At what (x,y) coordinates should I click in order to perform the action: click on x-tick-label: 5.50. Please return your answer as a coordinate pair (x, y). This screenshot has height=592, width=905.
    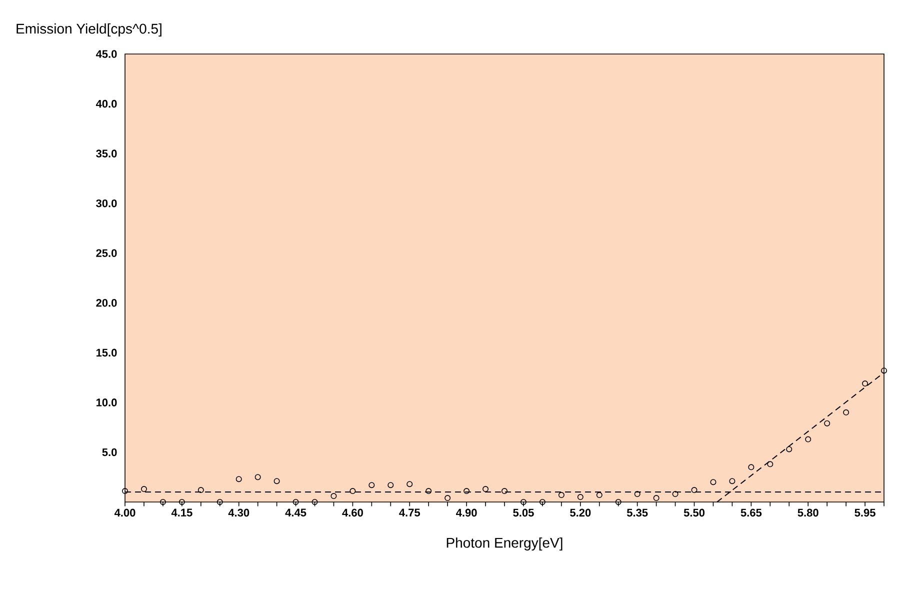
    Looking at the image, I should click on (694, 512).